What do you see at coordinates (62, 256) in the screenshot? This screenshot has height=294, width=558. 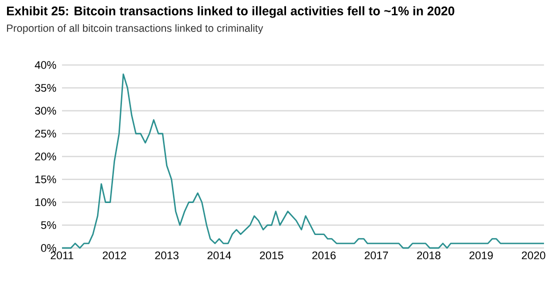 I see `x-tick-label: 2011` at bounding box center [62, 256].